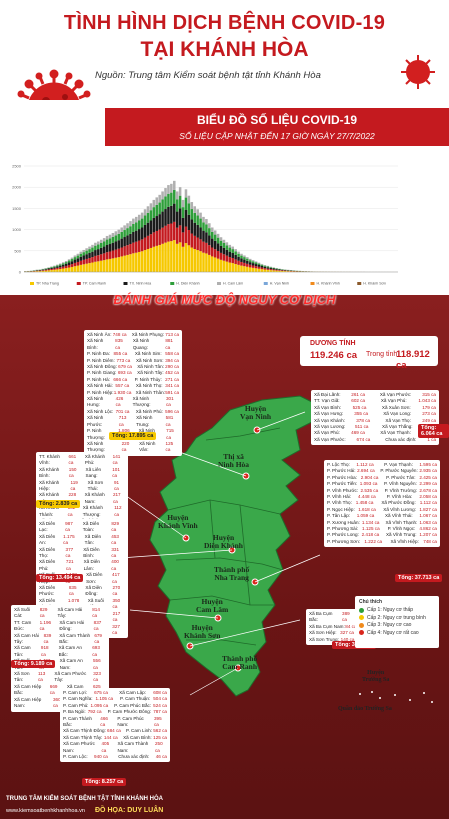 The height and width of the screenshot is (819, 449). What do you see at coordinates (354, 645) in the screenshot?
I see `total-badge-khanh-son: Tổng: 3.361 ca` at bounding box center [354, 645].